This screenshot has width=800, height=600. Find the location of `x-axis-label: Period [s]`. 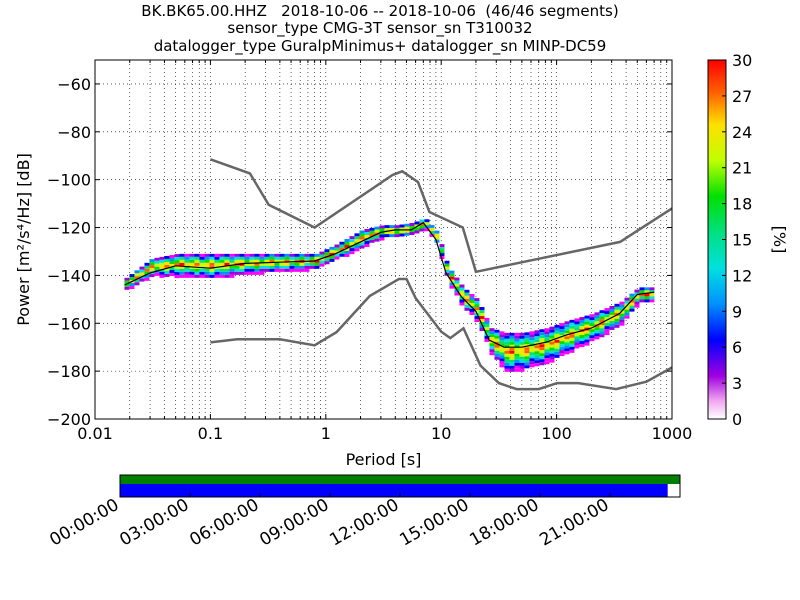

x-axis-label: Period [s] is located at coordinates (384, 459).